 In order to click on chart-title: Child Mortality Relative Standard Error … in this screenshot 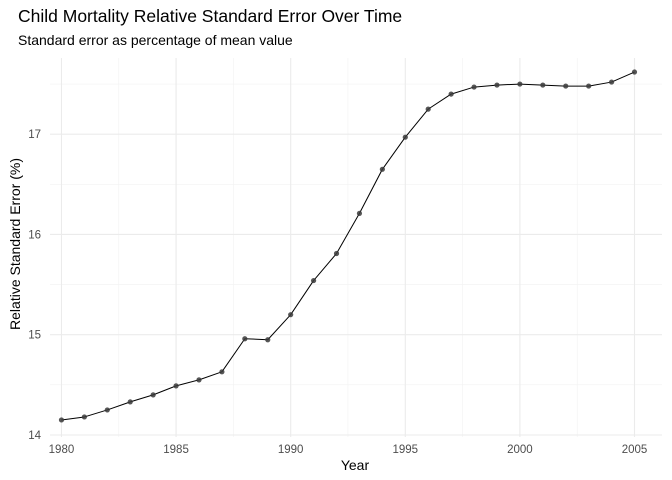, I will do `click(210, 16)`.